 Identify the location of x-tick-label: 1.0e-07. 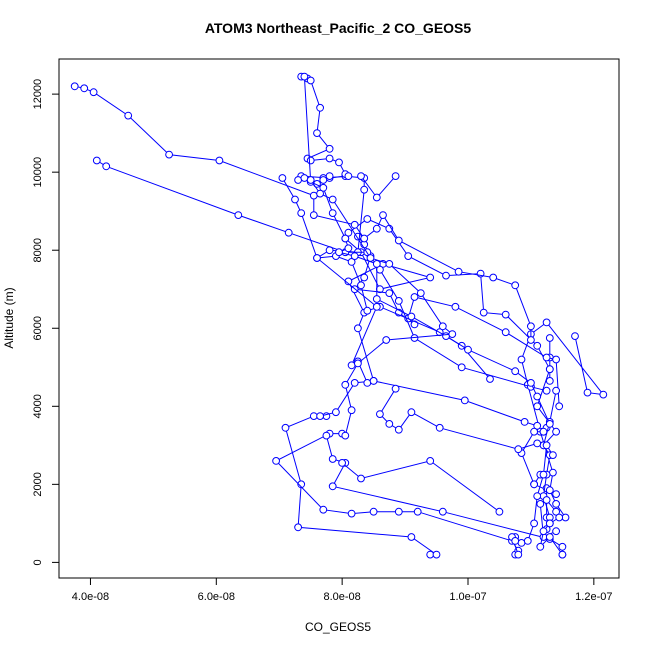
(467, 597).